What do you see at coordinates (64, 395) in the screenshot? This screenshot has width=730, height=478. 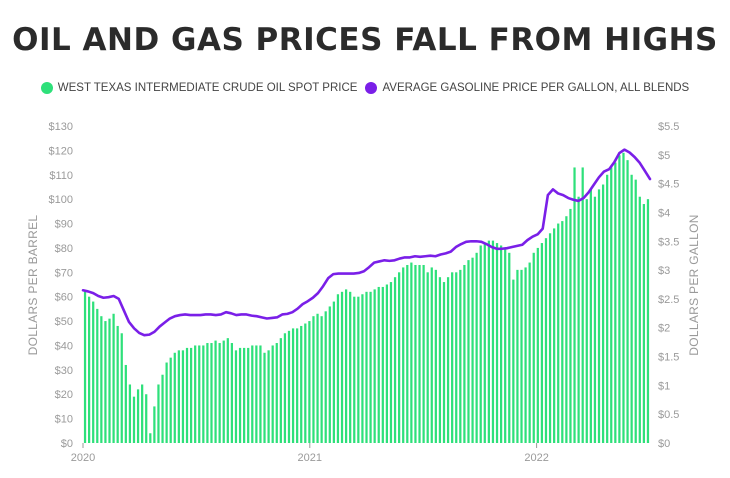 I see `left-tick-label: $20` at bounding box center [64, 395].